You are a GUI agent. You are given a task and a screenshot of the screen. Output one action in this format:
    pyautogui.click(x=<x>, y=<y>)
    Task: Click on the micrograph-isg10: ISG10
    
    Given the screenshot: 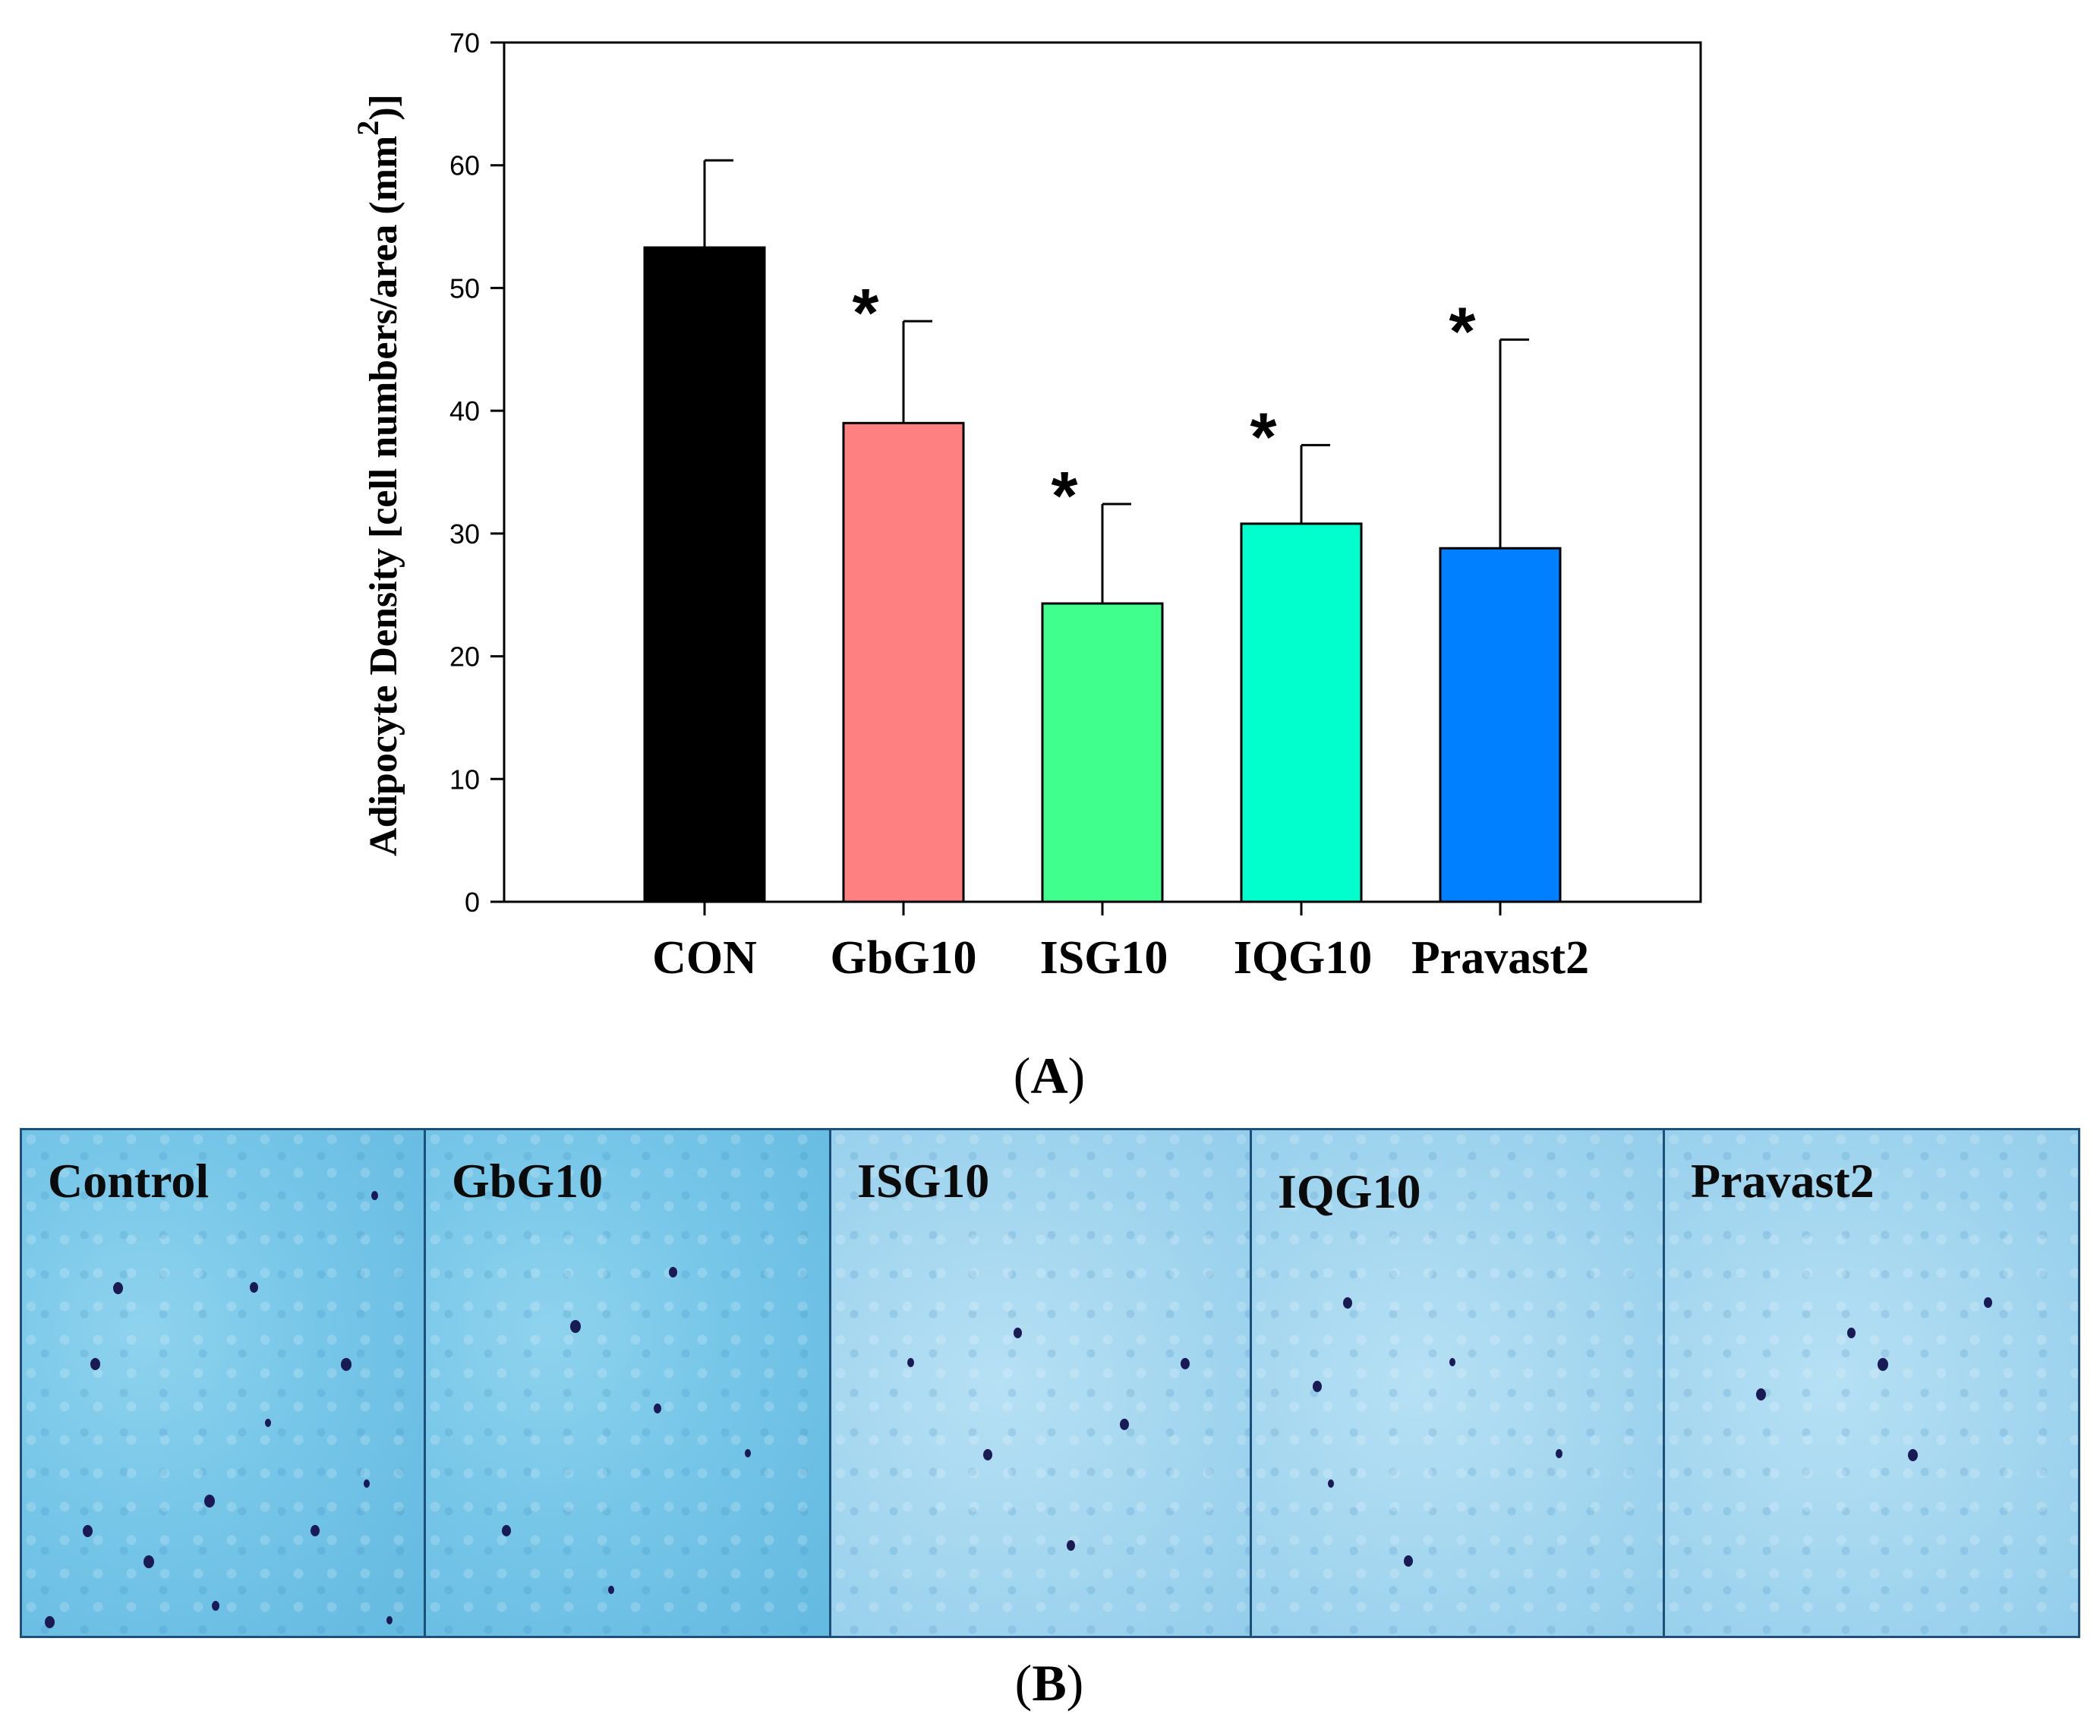 What is the action you would take?
    pyautogui.click(x=1041, y=1383)
    